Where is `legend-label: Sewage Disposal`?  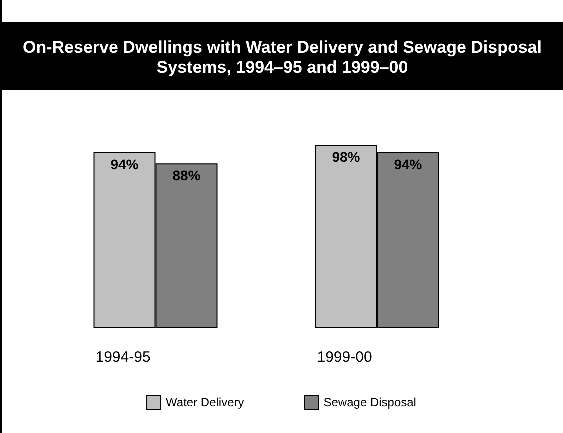 legend-label: Sewage Disposal is located at coordinates (370, 403).